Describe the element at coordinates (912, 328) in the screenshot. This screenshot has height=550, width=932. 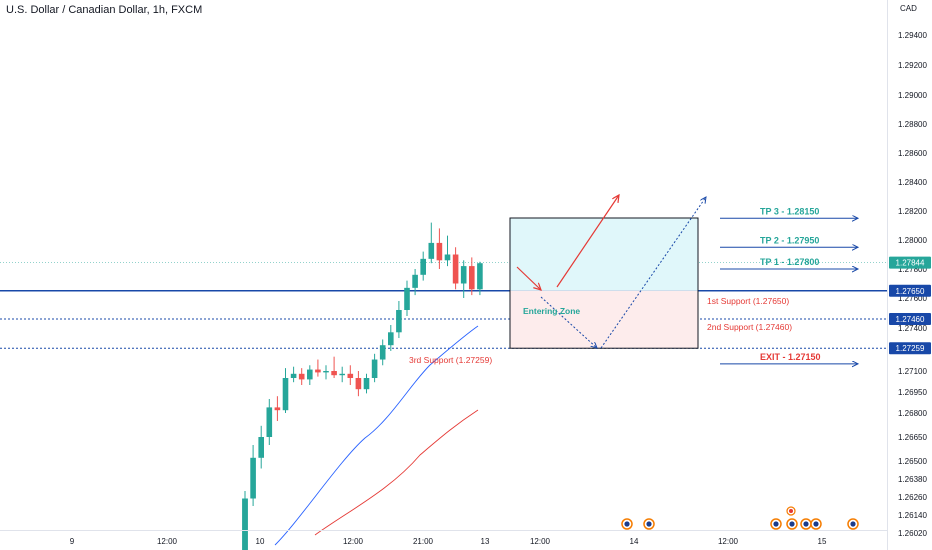
I see `y-tick-label: 1.27400` at that location.